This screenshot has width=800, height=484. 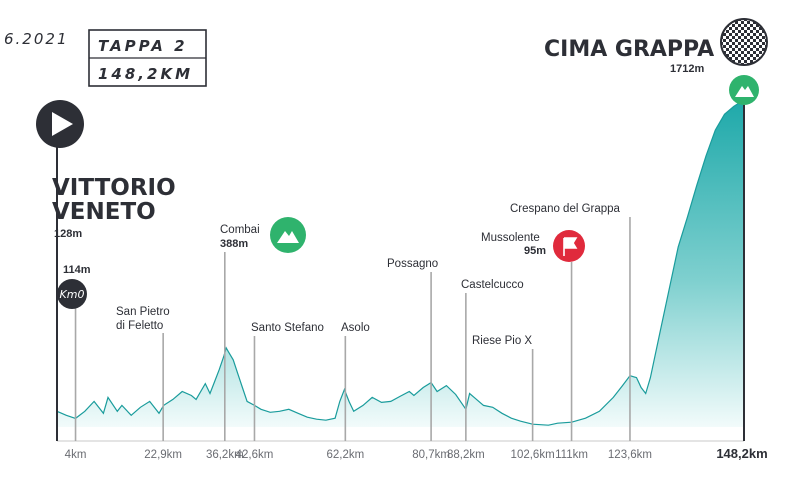 I want to click on checkered-flag-icon, so click(x=744, y=42).